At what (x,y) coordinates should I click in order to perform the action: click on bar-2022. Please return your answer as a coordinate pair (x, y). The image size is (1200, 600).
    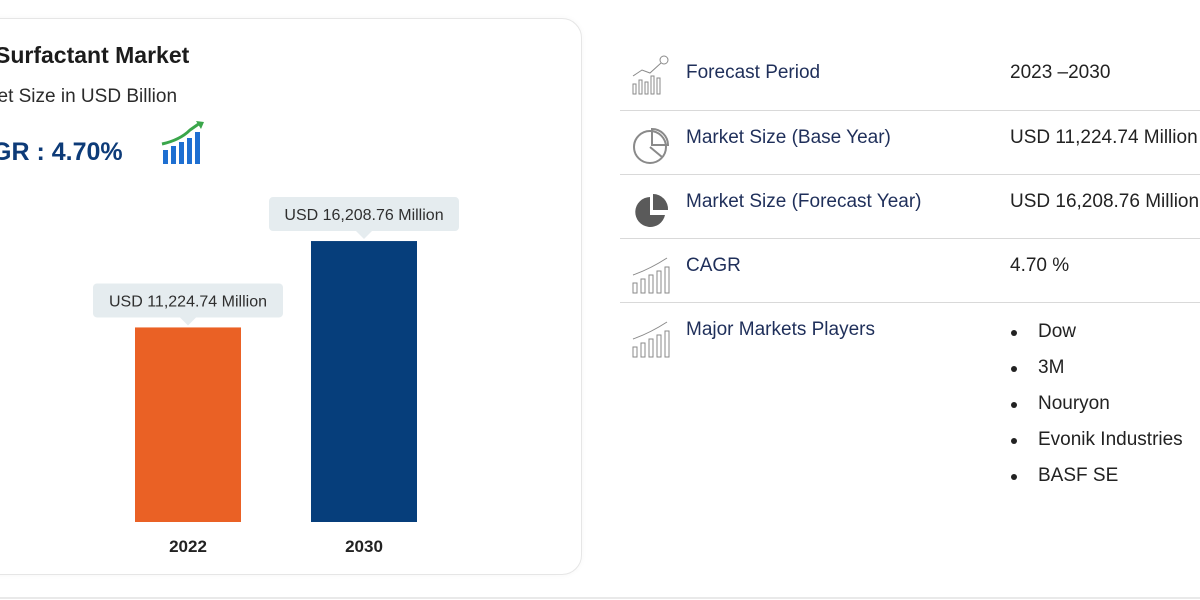
    Looking at the image, I should click on (188, 424).